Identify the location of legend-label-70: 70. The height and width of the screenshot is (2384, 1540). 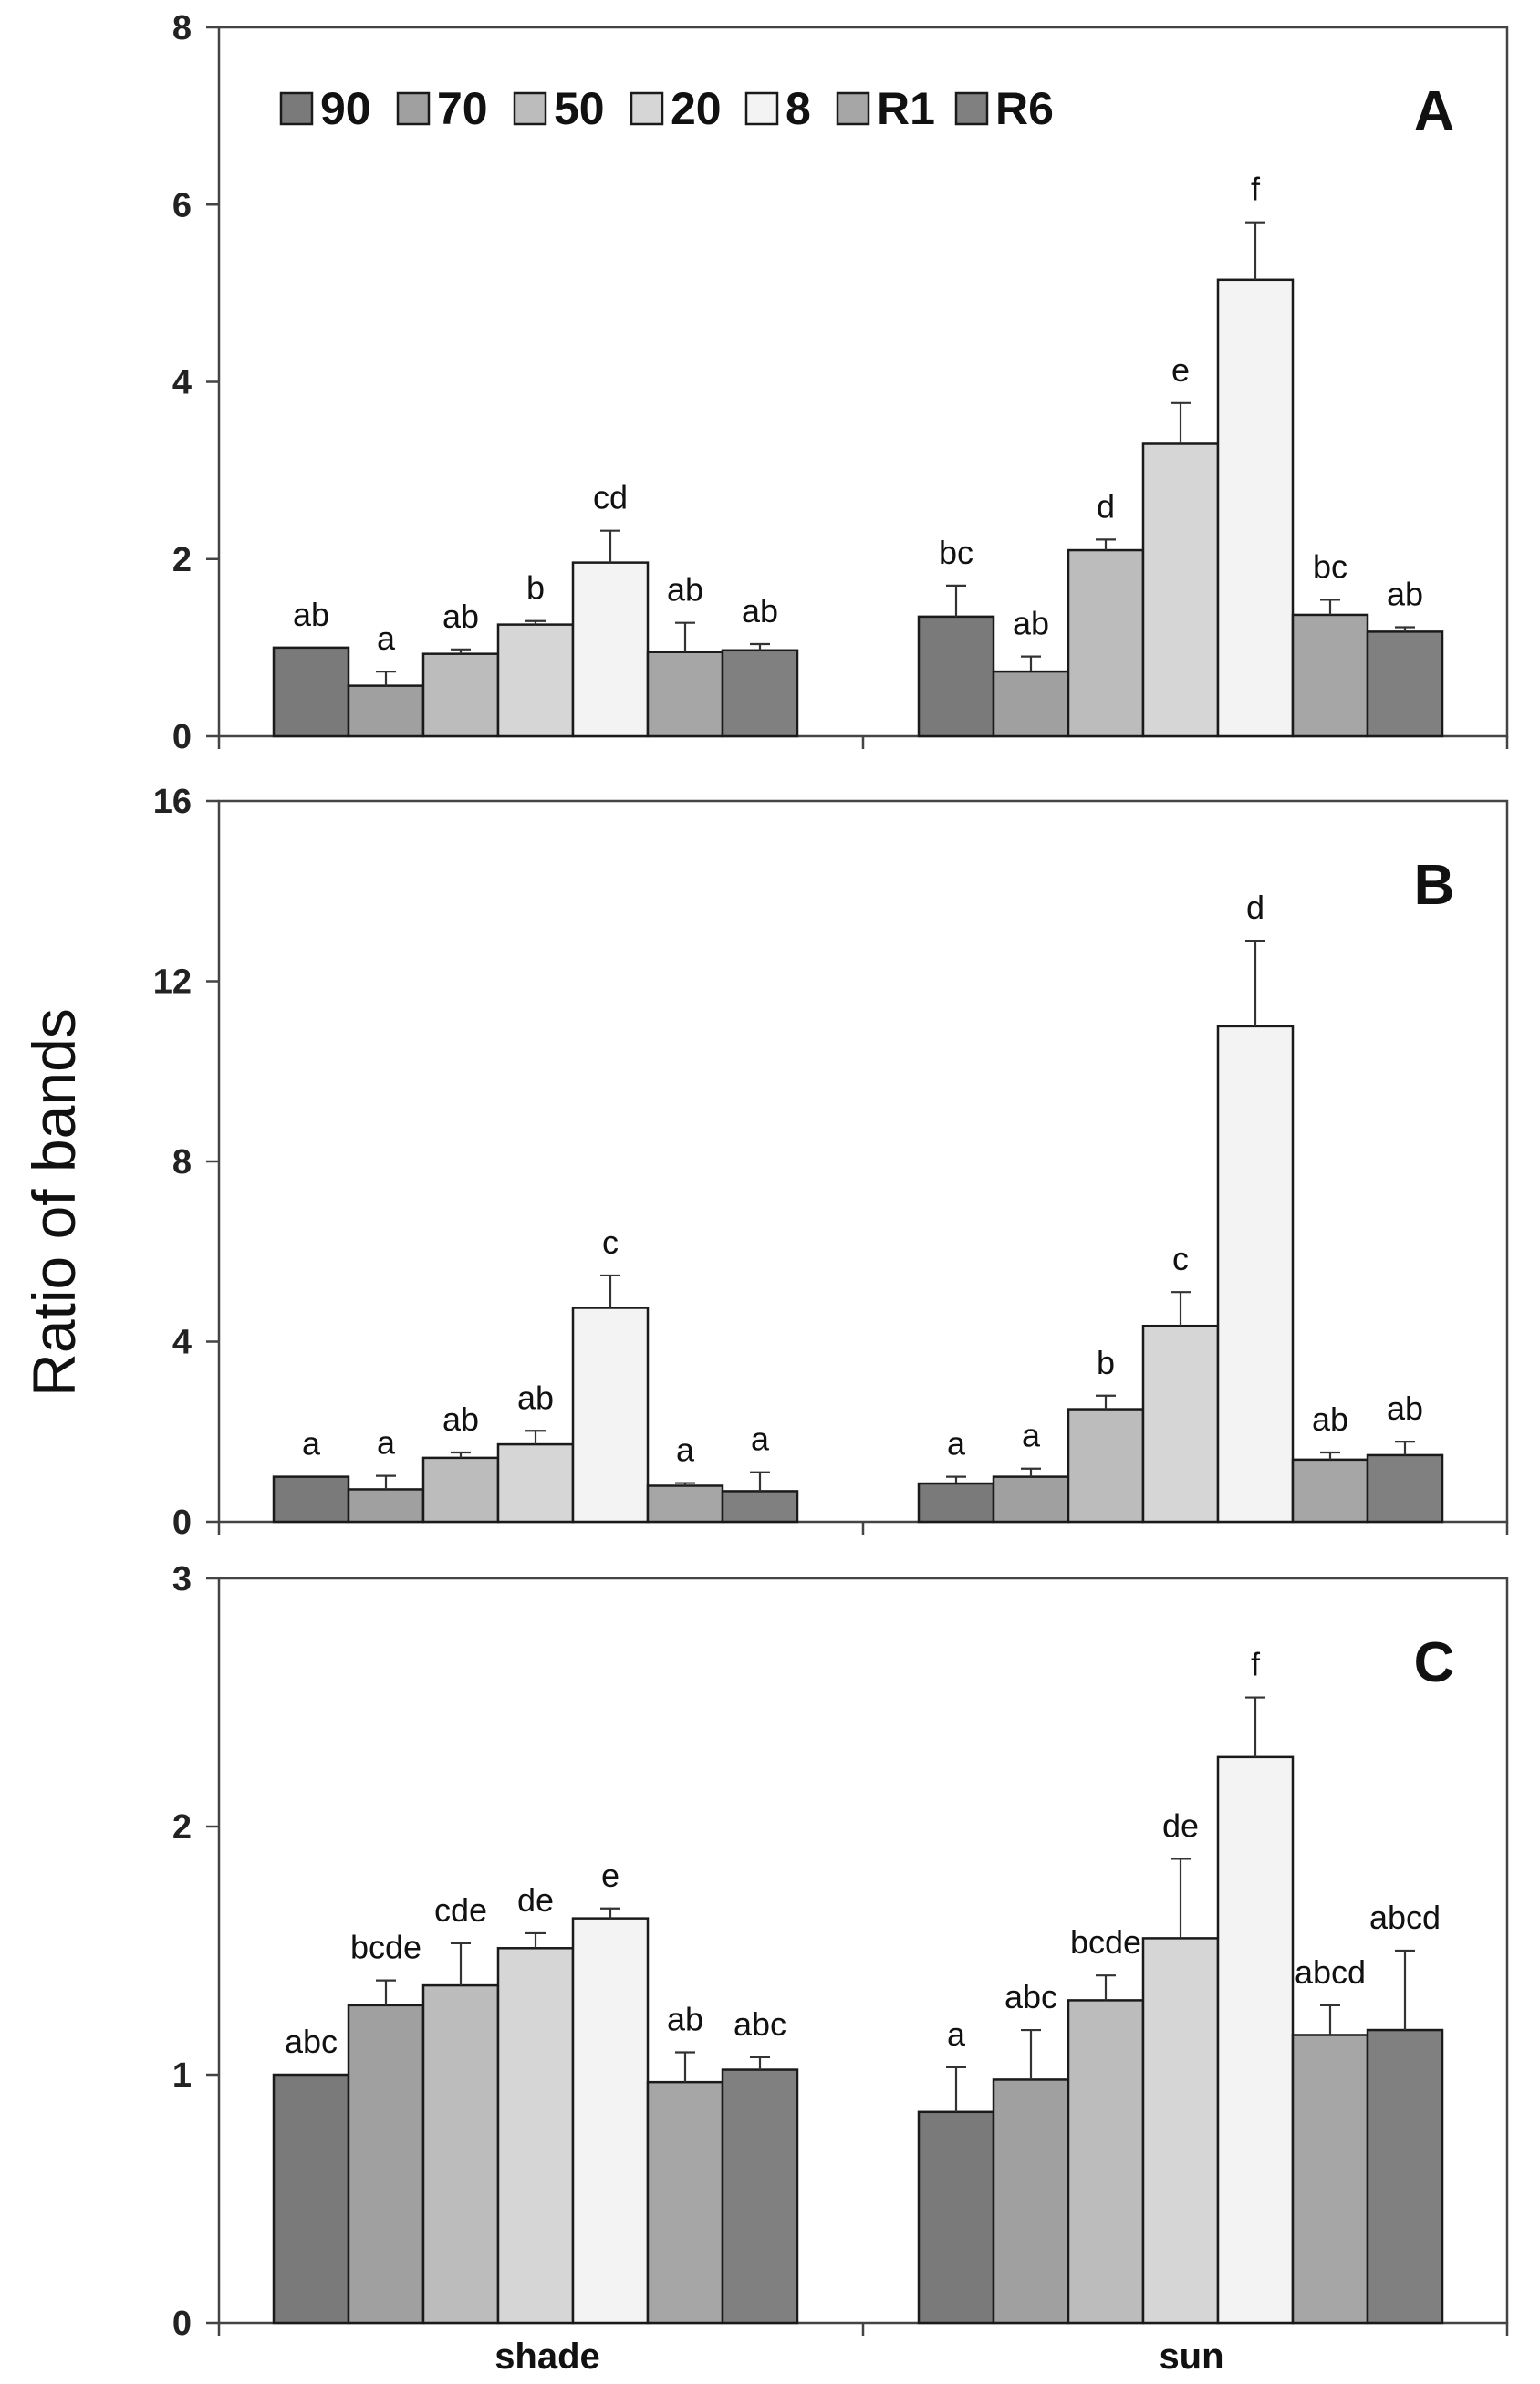
(462, 108).